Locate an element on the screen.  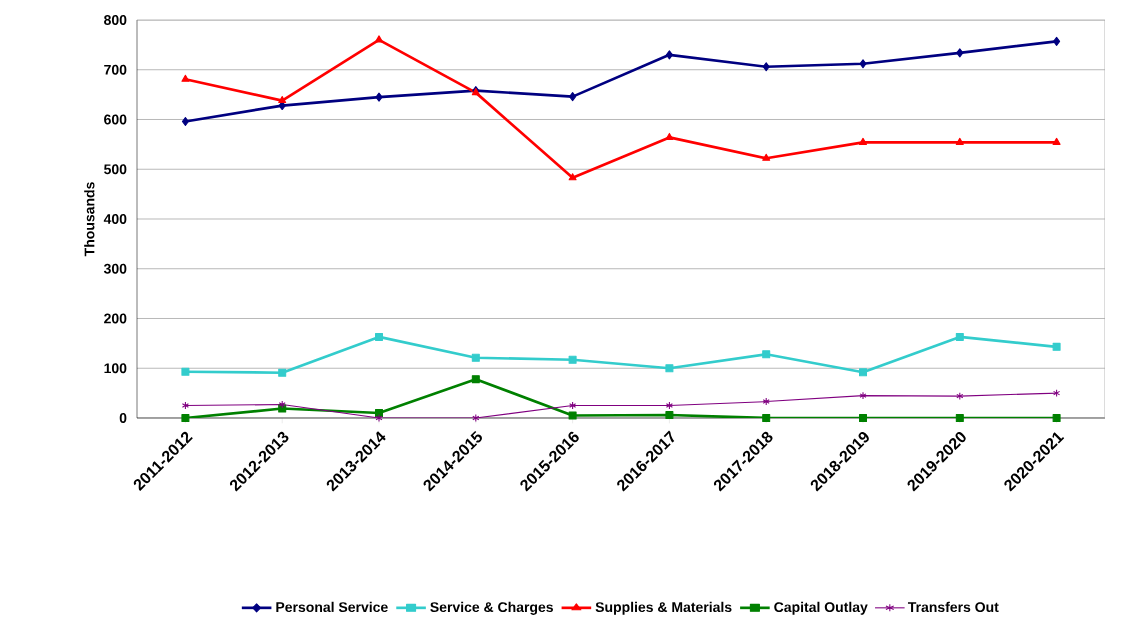
y-tick-label: 500 is located at coordinates (115, 169).